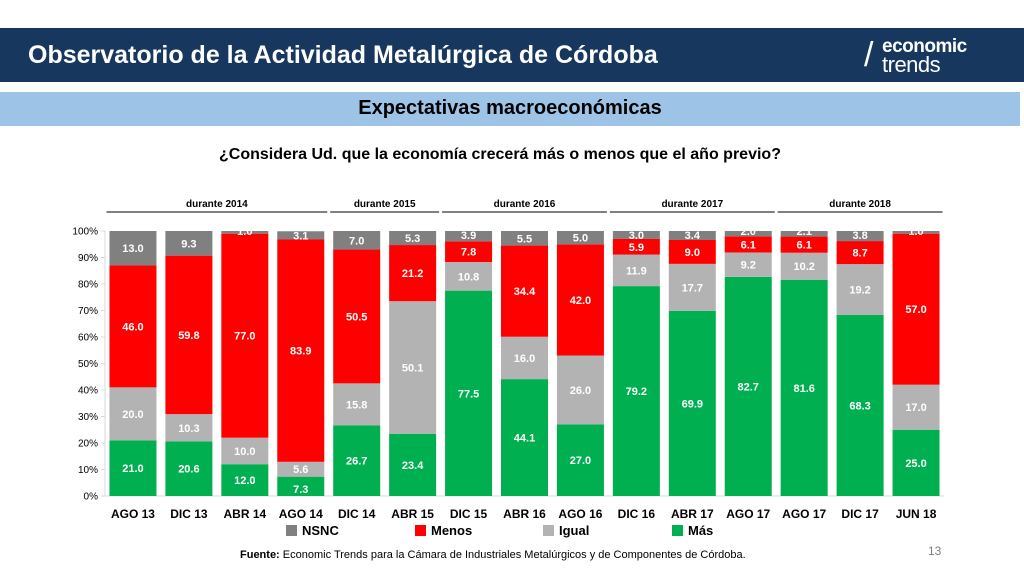 The width and height of the screenshot is (1024, 576). I want to click on data-label: 77.0, so click(244, 337).